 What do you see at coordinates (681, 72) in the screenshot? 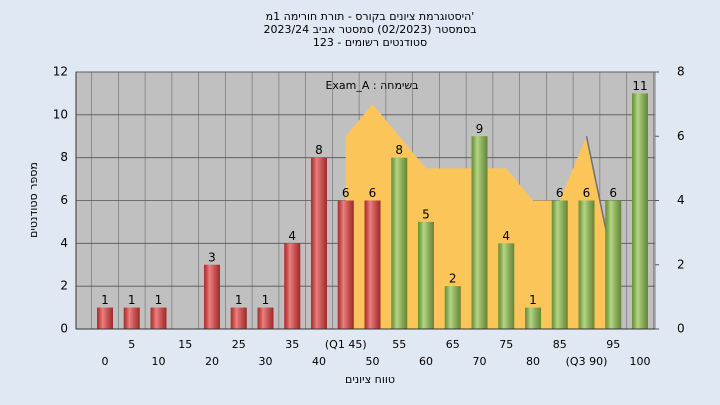
I see `y2-tick-label: 8` at bounding box center [681, 72].